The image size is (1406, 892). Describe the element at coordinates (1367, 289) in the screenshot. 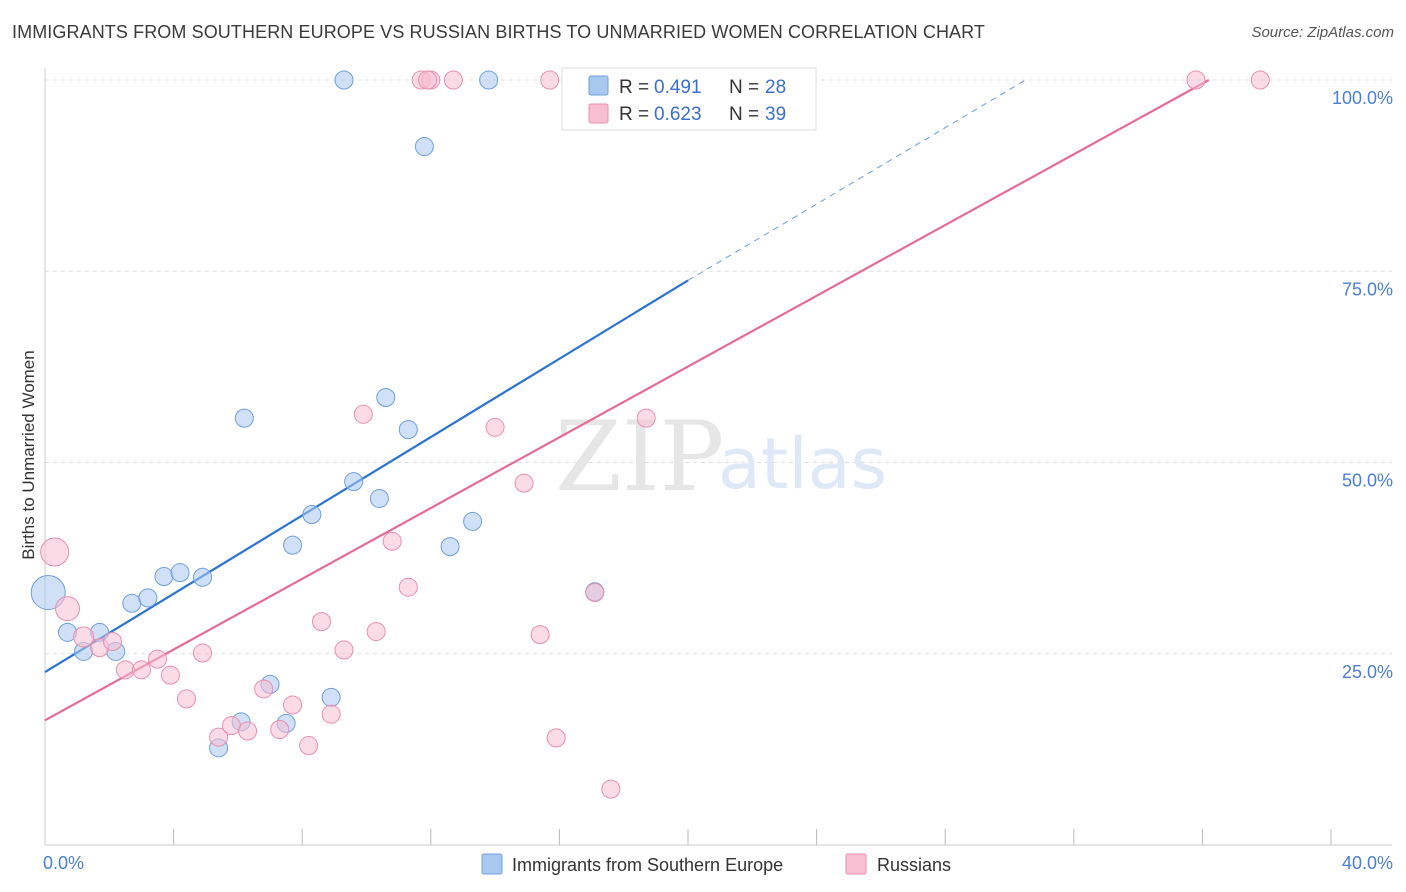

I see `y-tick-label-75: 75.0%` at that location.